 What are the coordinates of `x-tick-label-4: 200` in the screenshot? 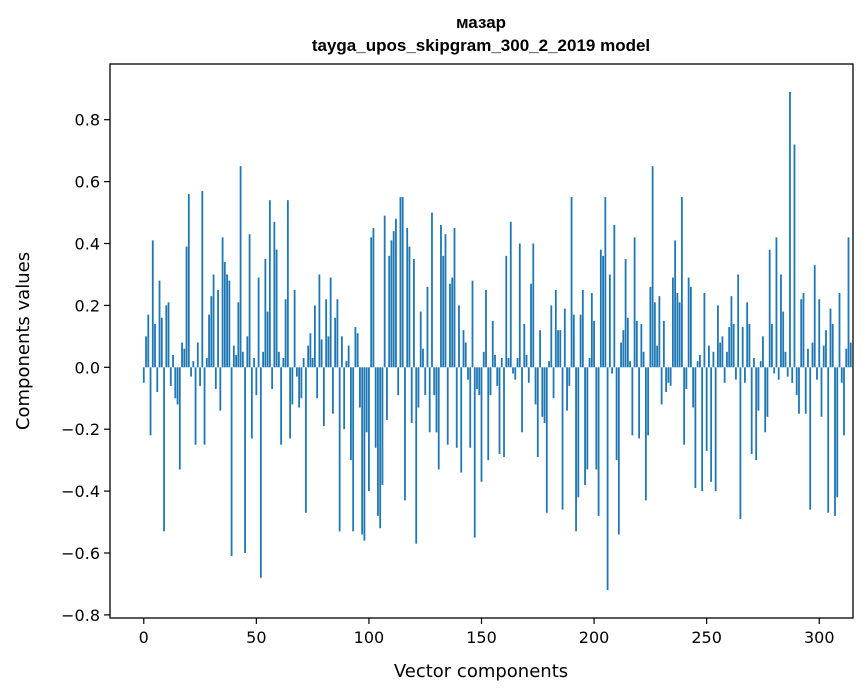 It's located at (594, 637).